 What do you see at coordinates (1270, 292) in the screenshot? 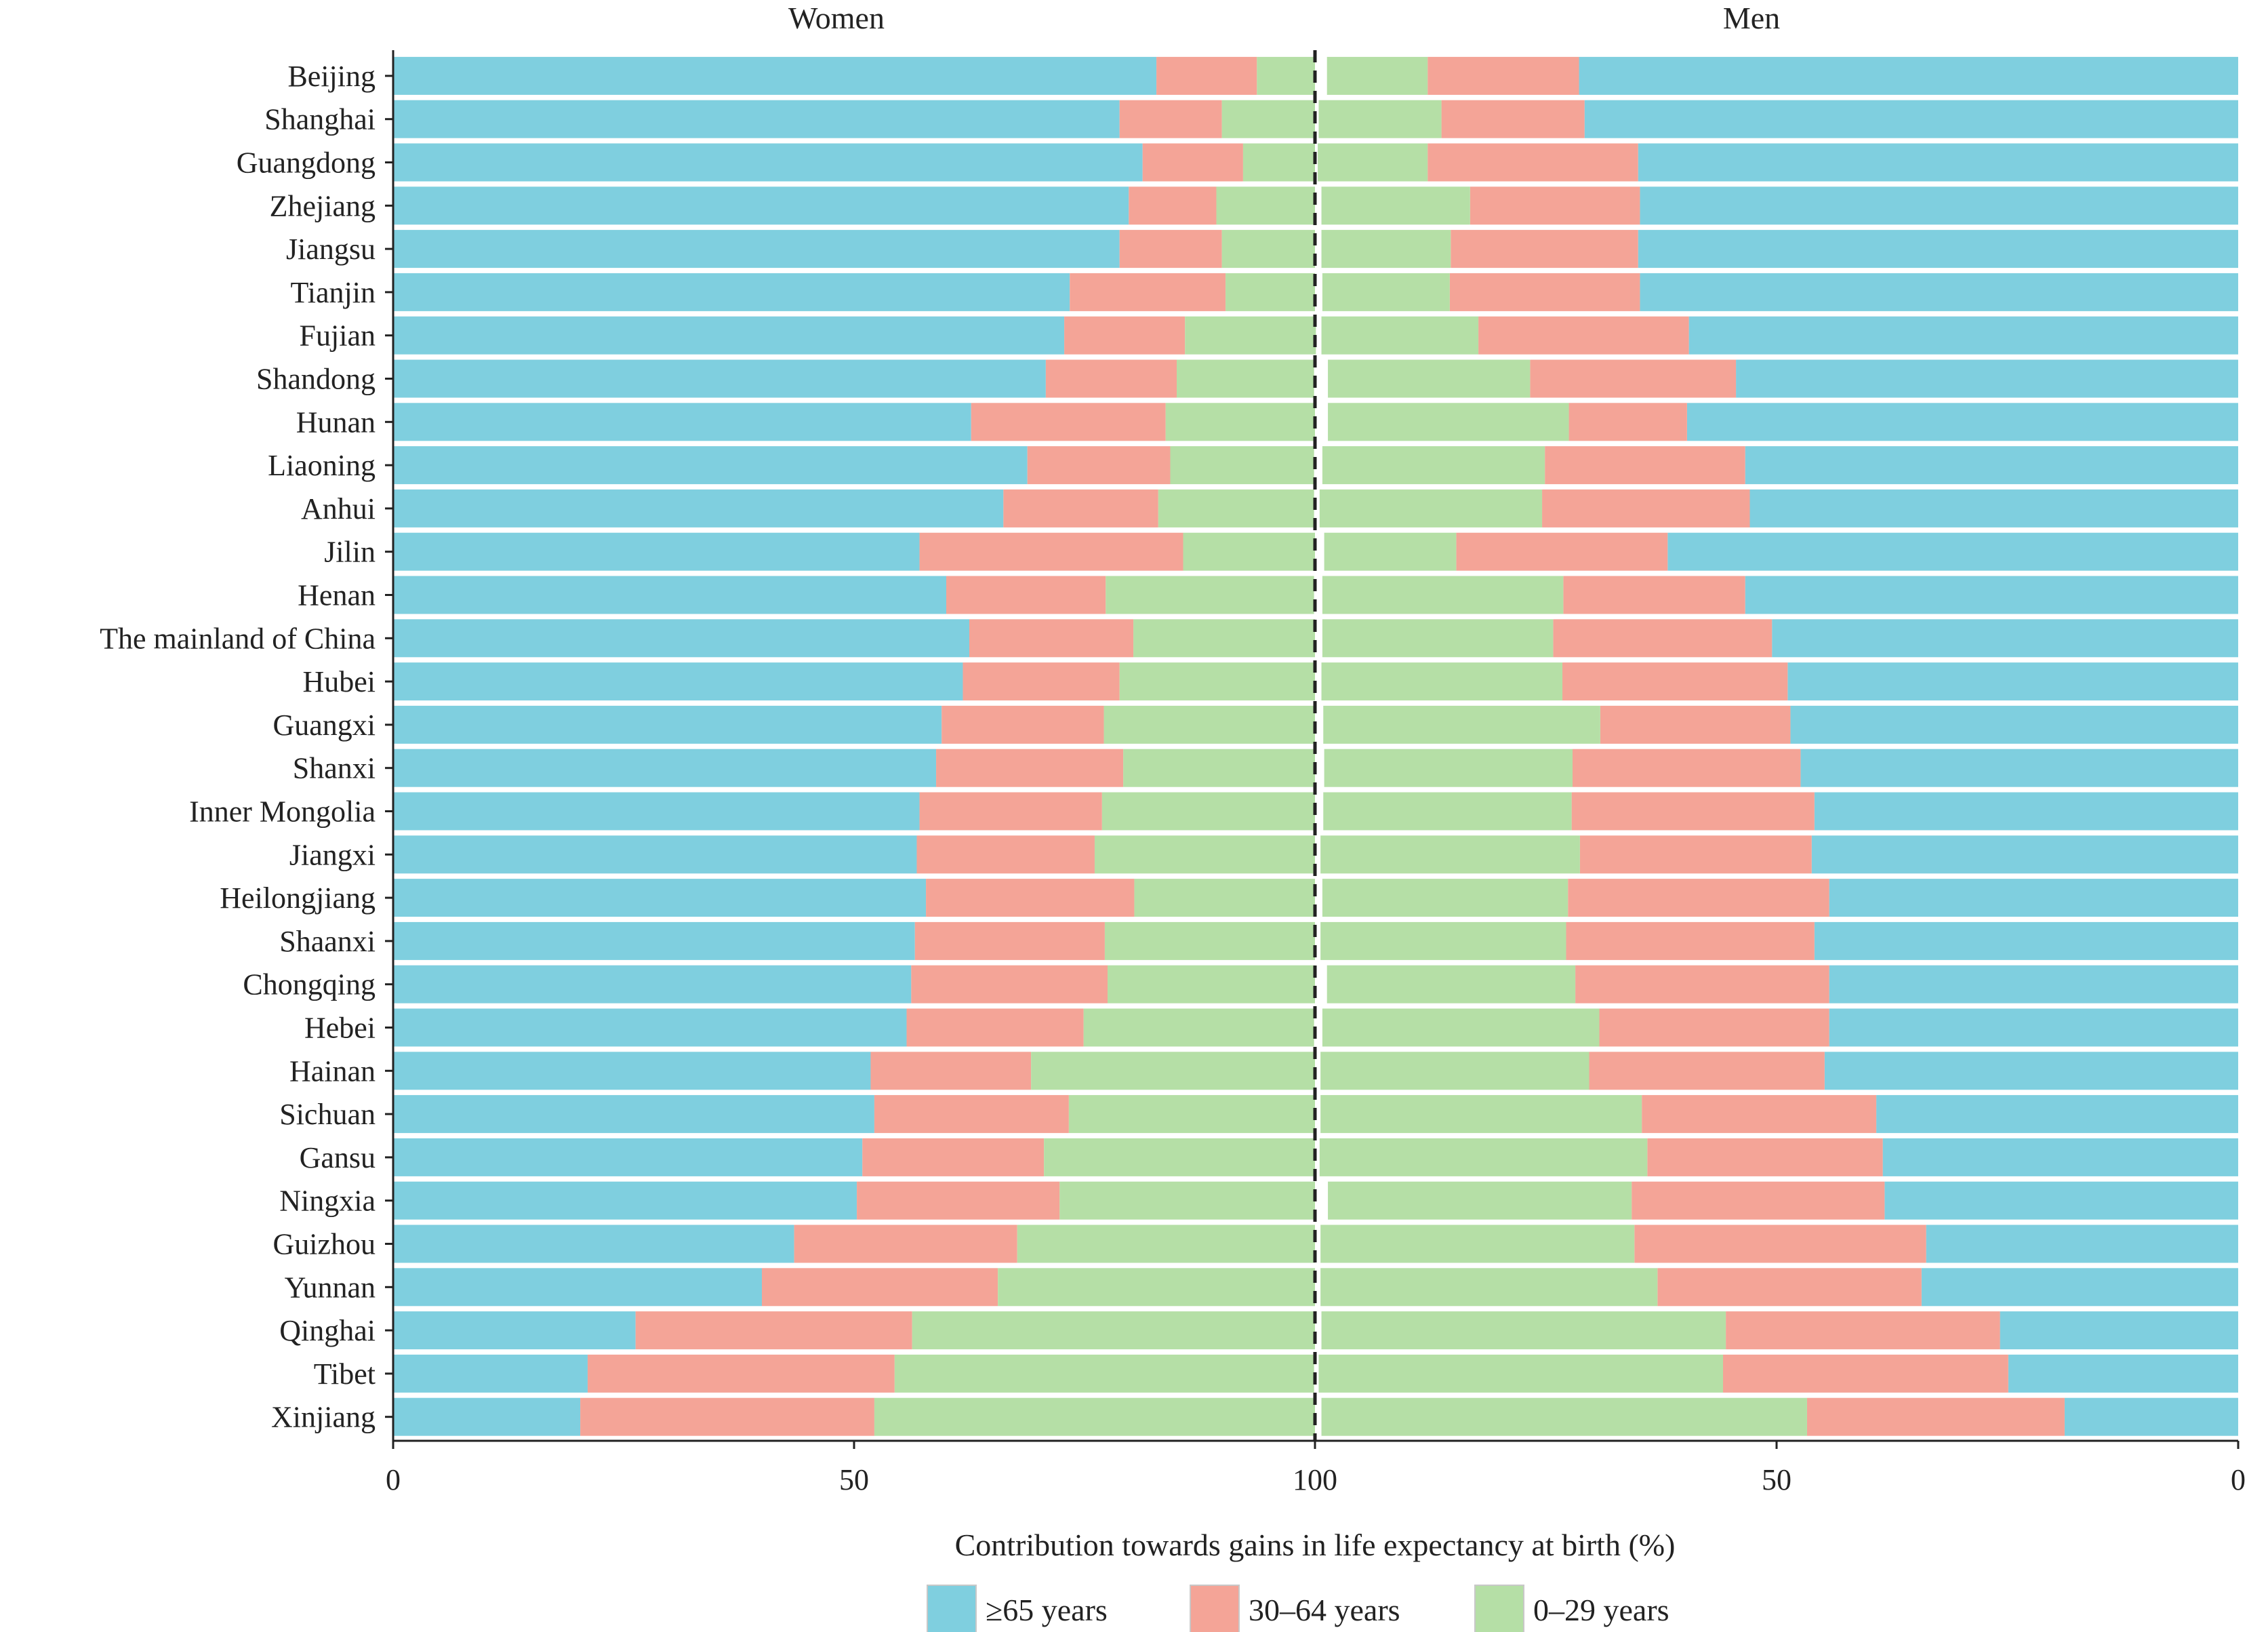
I see `bar-women-a0_29-tianjin` at bounding box center [1270, 292].